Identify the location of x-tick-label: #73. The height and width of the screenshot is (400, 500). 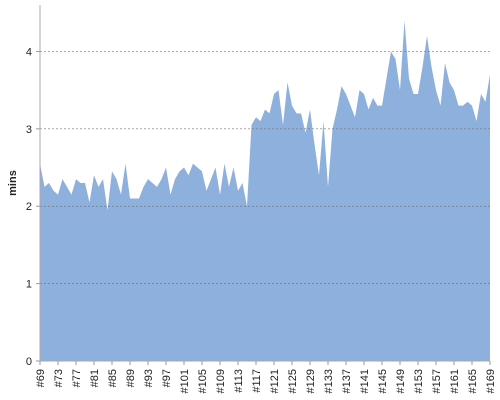
(59, 378).